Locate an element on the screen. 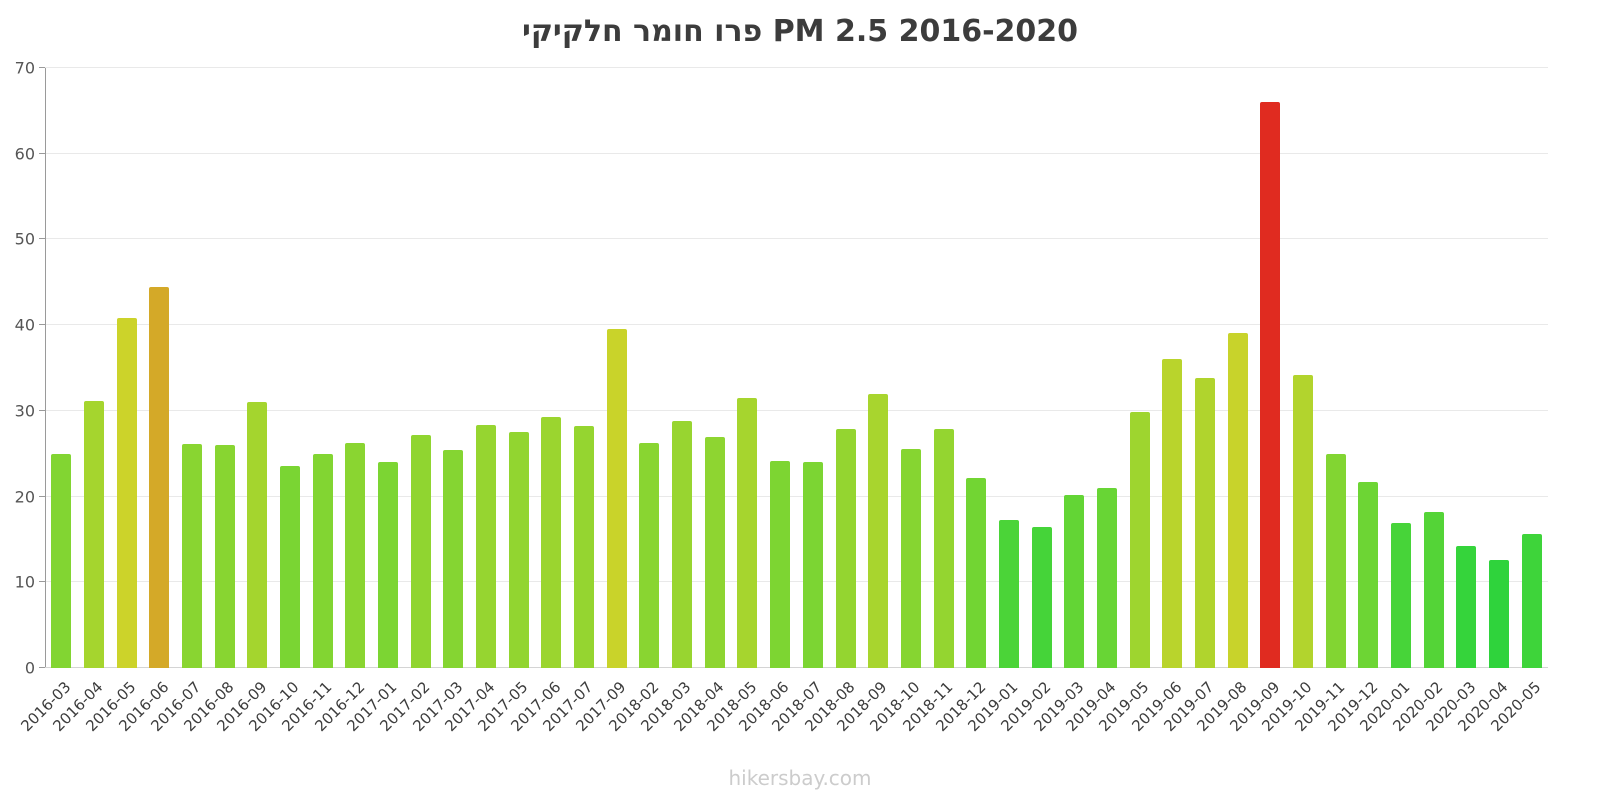 The height and width of the screenshot is (800, 1600). y-tick-label-20: 20 is located at coordinates (24, 497).